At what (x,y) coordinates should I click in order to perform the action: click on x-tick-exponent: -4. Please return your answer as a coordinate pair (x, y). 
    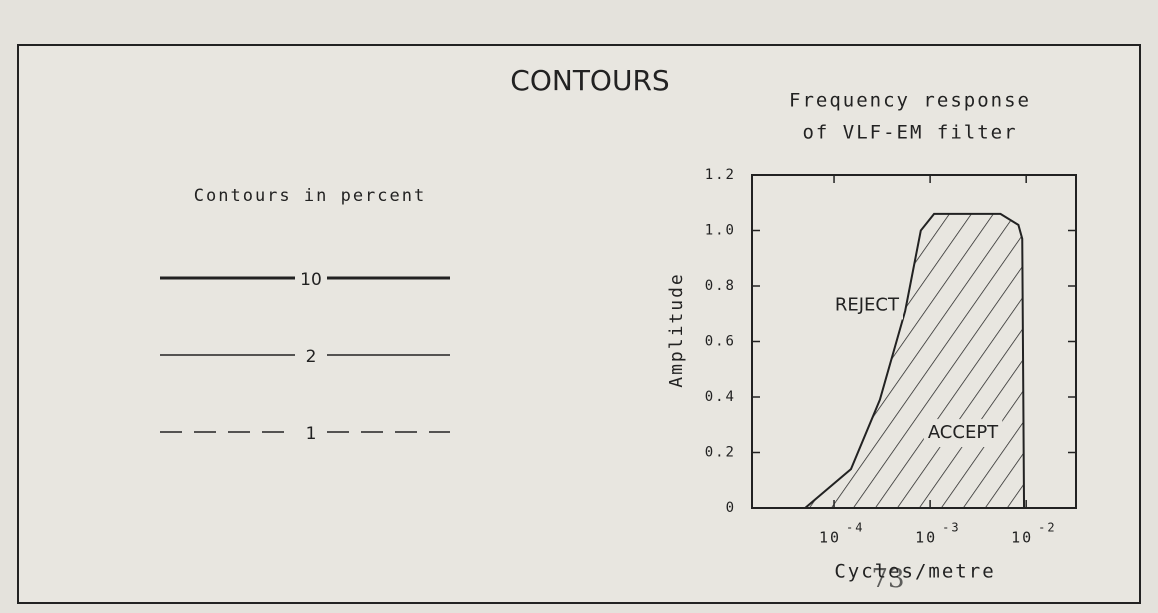
    Looking at the image, I should click on (855, 528).